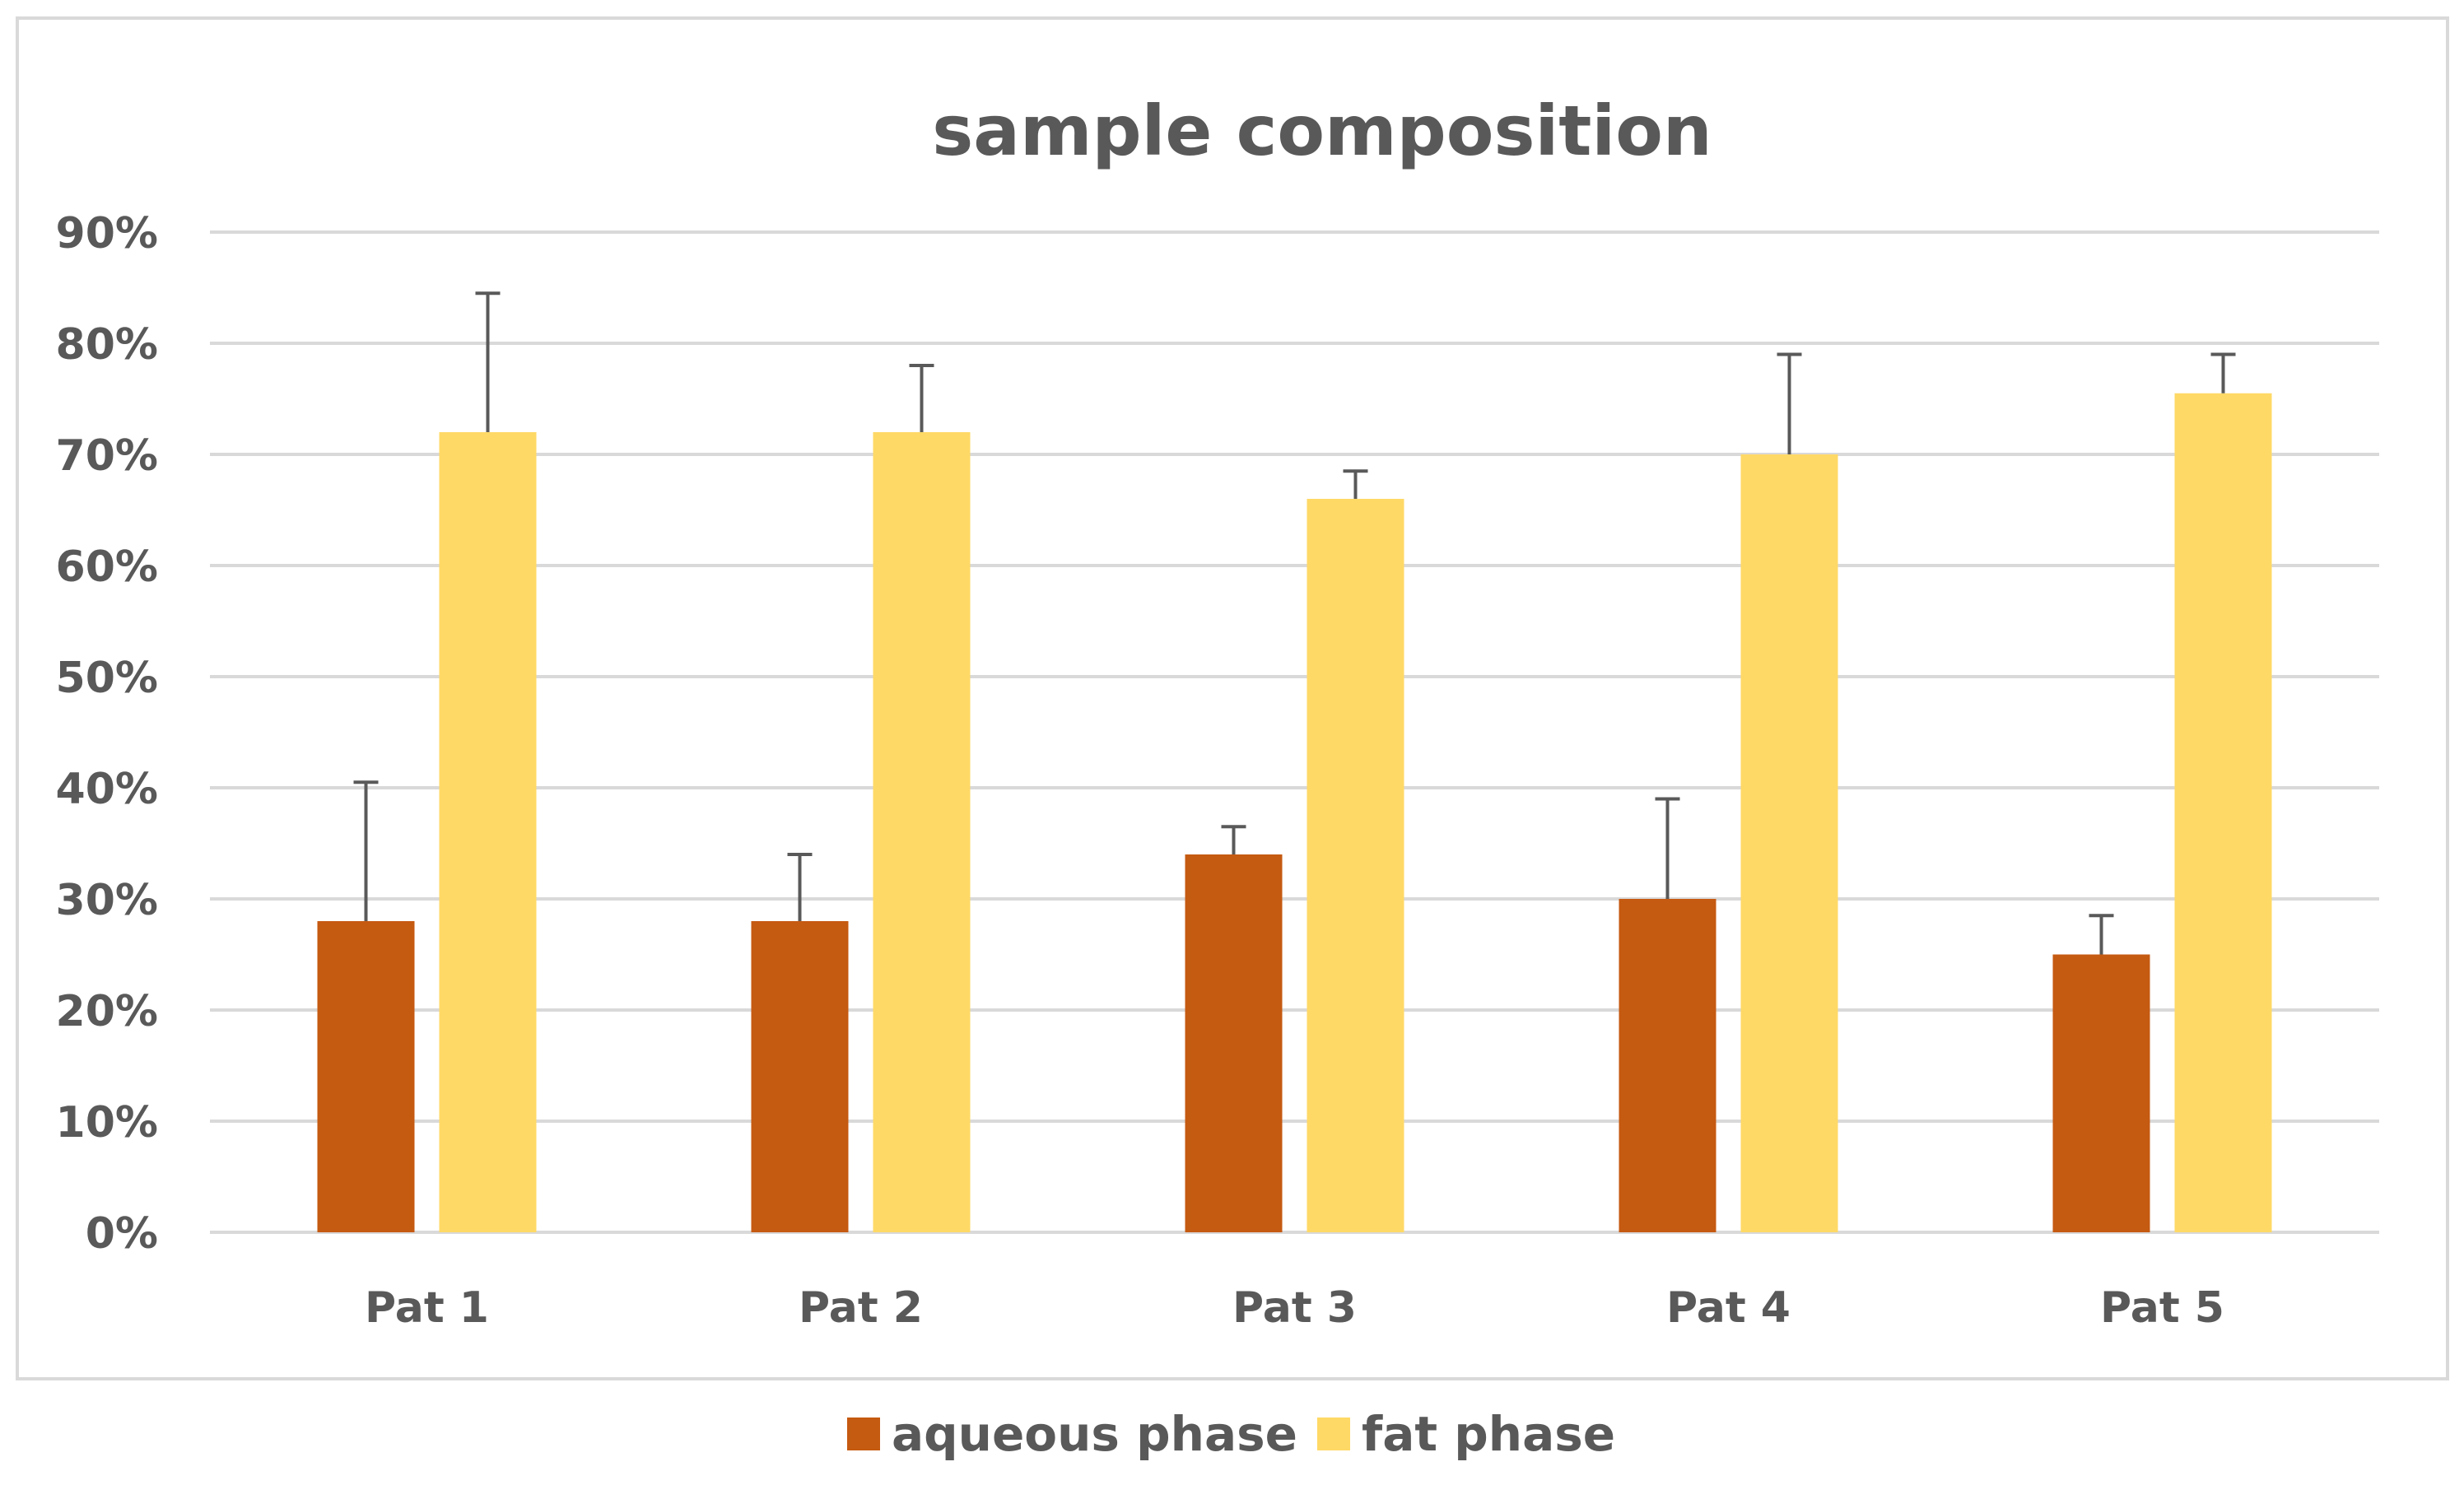 The height and width of the screenshot is (1485, 2464). I want to click on x-axis-ticks: Pat 1 Pat 2 Pat 3 Pat 4 Pat 5, so click(1294, 1308).